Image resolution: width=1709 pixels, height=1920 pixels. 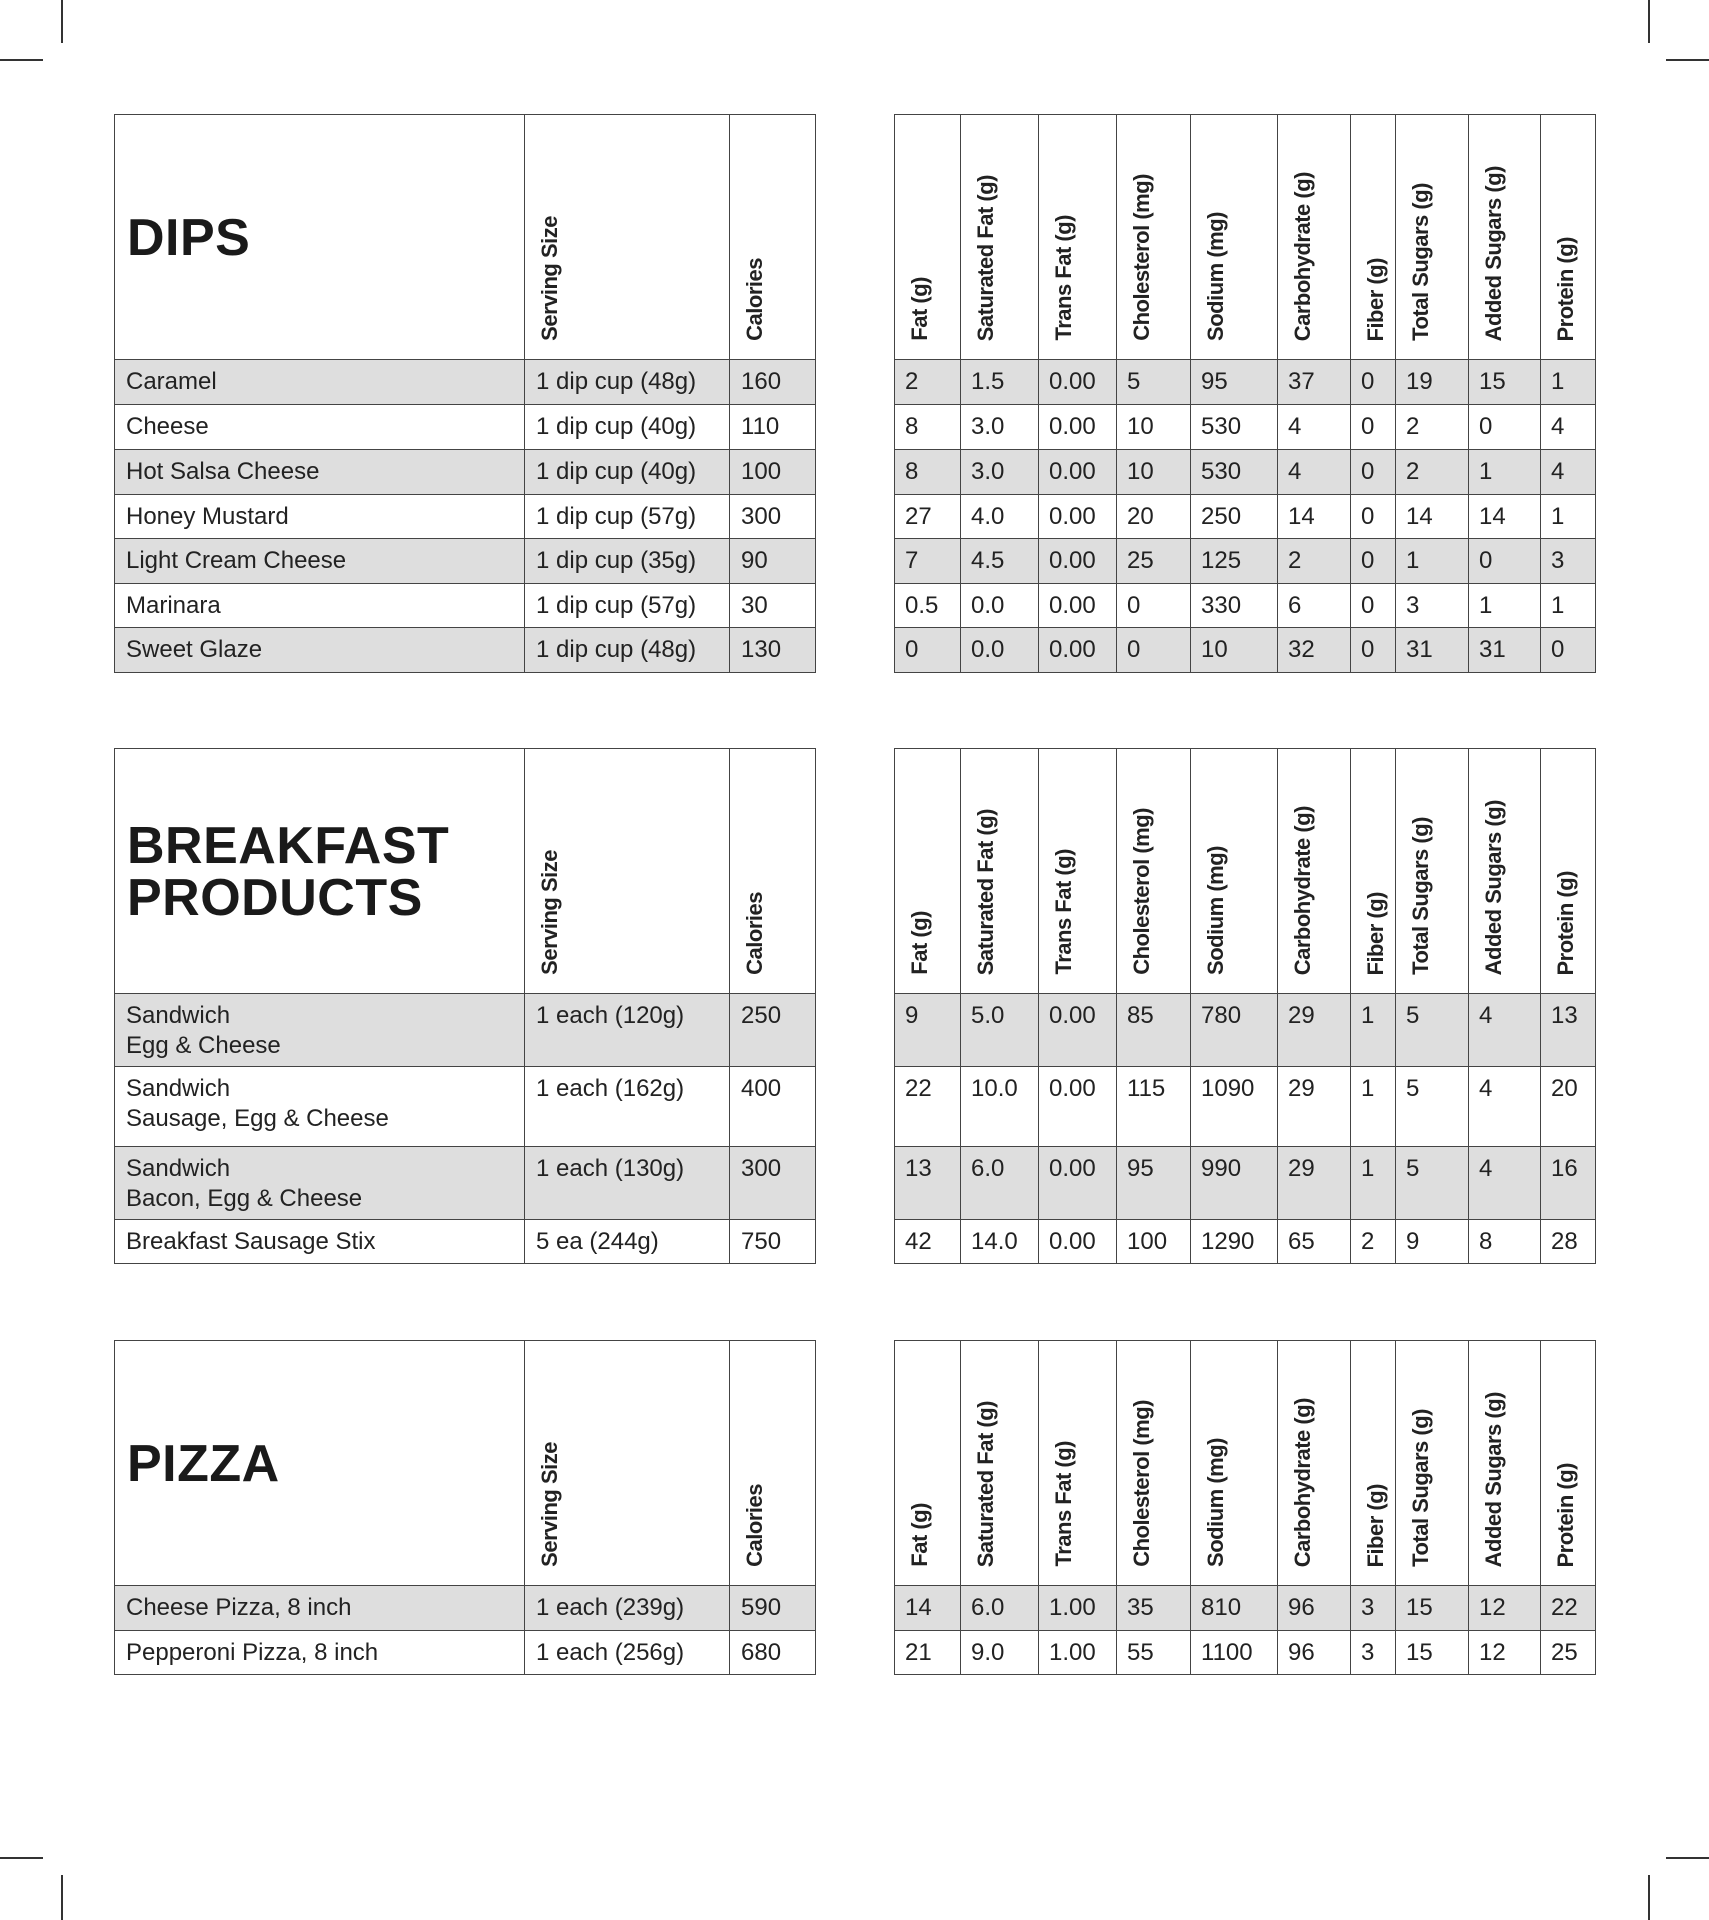 What do you see at coordinates (465, 605) in the screenshot?
I see `table-row: Marinara 1 dip cup (57g) 30` at bounding box center [465, 605].